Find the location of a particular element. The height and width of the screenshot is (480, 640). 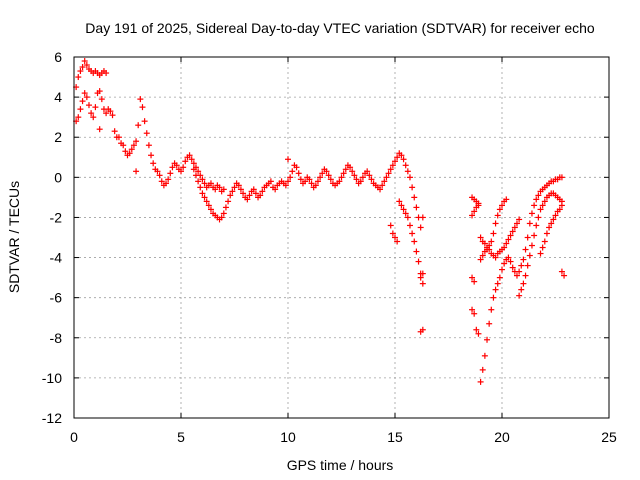

y-tick-label: 4 is located at coordinates (58, 97).